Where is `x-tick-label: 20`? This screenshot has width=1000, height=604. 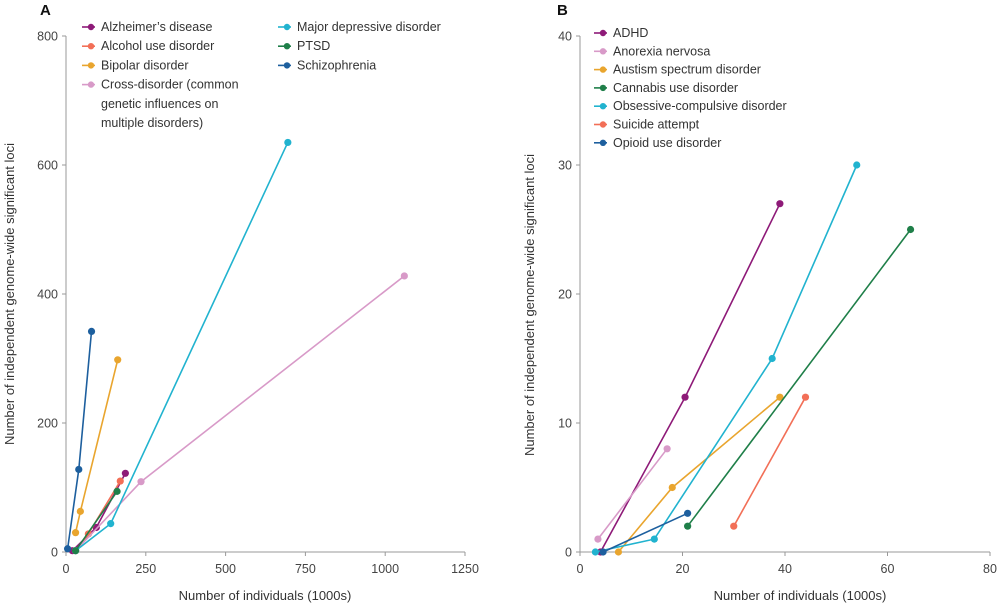
x-tick-label: 20 is located at coordinates (683, 569).